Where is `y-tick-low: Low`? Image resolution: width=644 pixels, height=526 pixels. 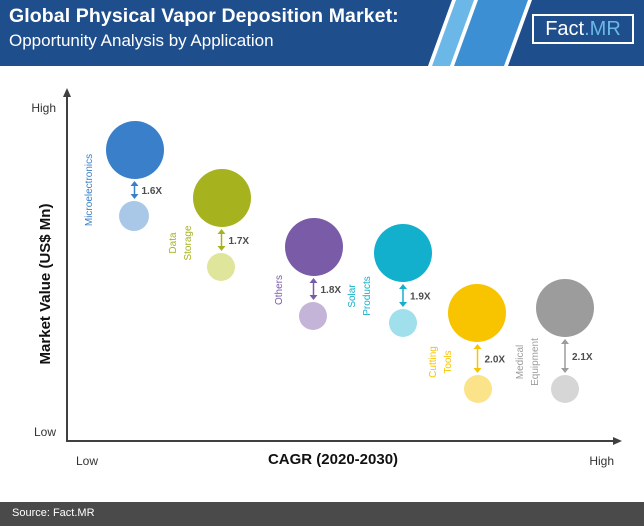 y-tick-low: Low is located at coordinates (45, 432).